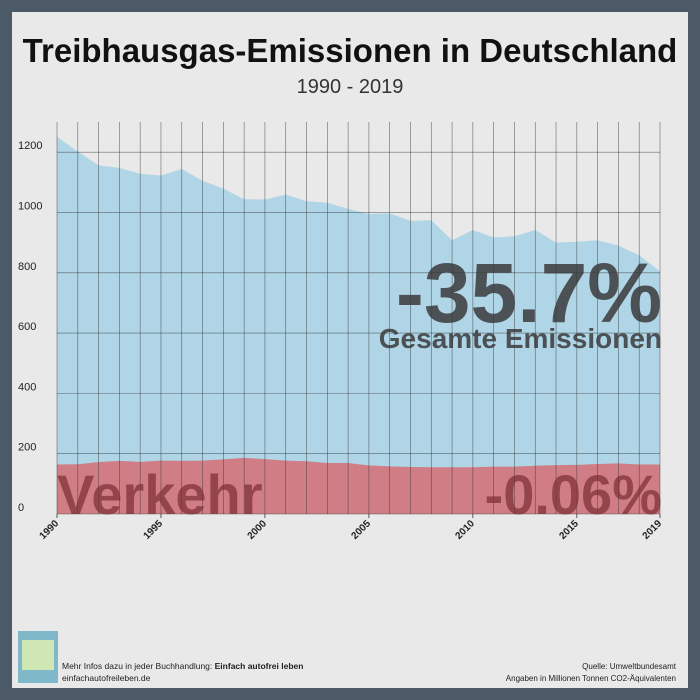  Describe the element at coordinates (38, 655) in the screenshot. I see `book-cover-art` at that location.